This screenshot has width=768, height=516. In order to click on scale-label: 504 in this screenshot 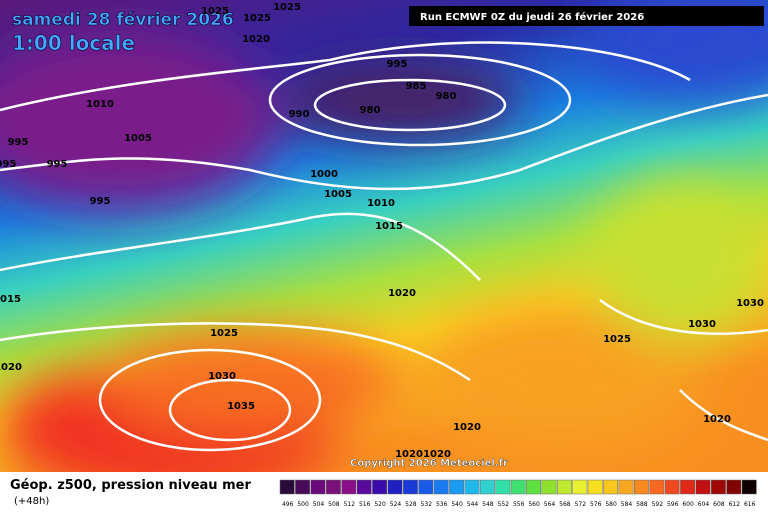, I will do `click(319, 504)`.